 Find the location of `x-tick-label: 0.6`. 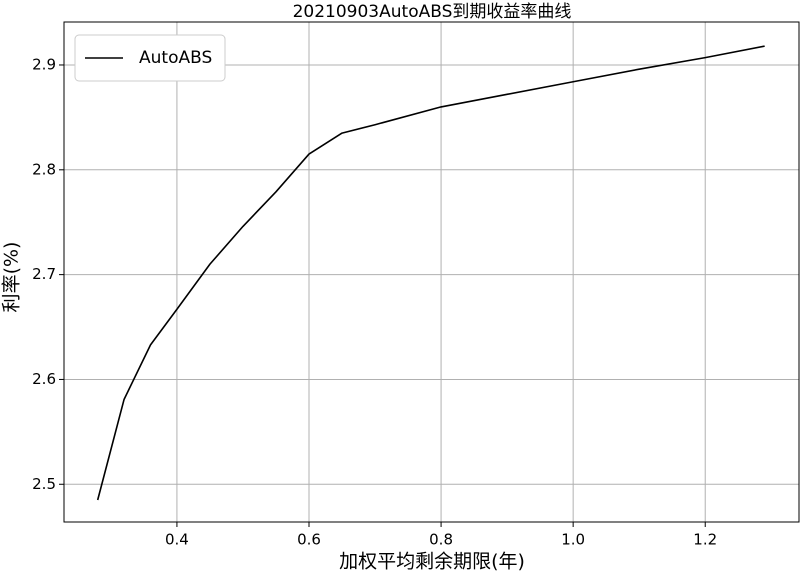

x-tick-label: 0.6 is located at coordinates (309, 540).